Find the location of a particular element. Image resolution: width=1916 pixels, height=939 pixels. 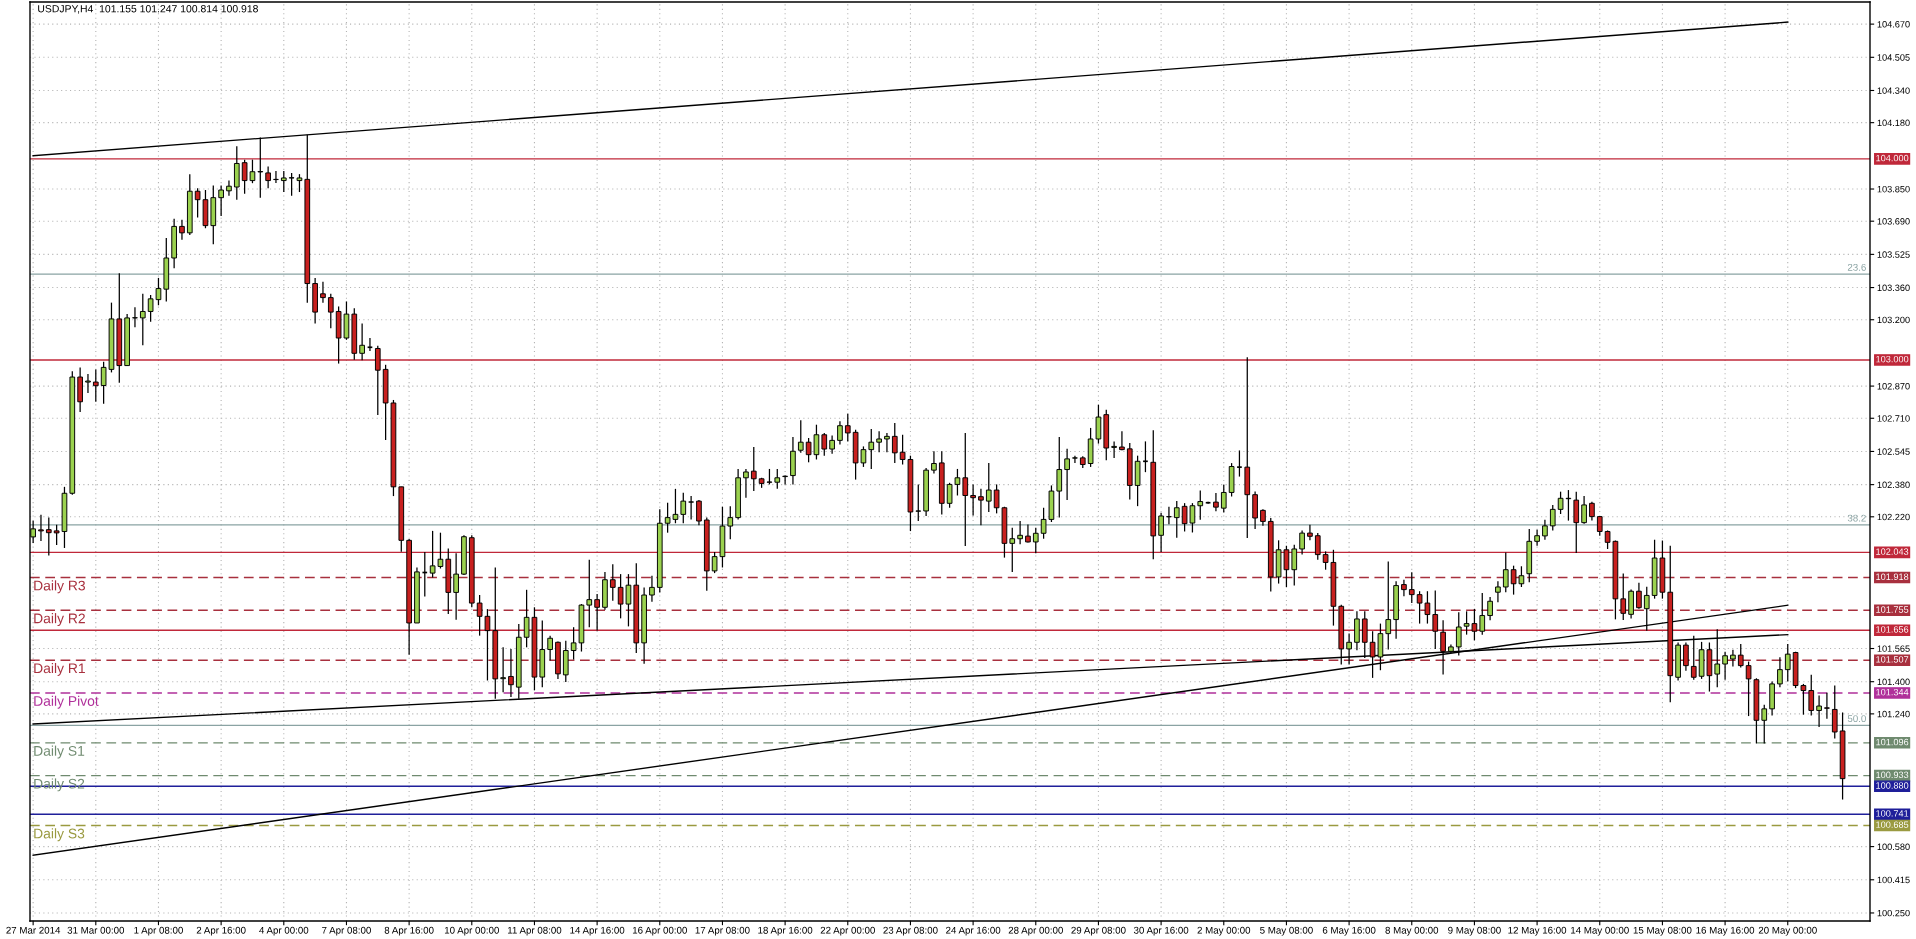

x-tick-label: 10 Apr 00:00 is located at coordinates (471, 931).